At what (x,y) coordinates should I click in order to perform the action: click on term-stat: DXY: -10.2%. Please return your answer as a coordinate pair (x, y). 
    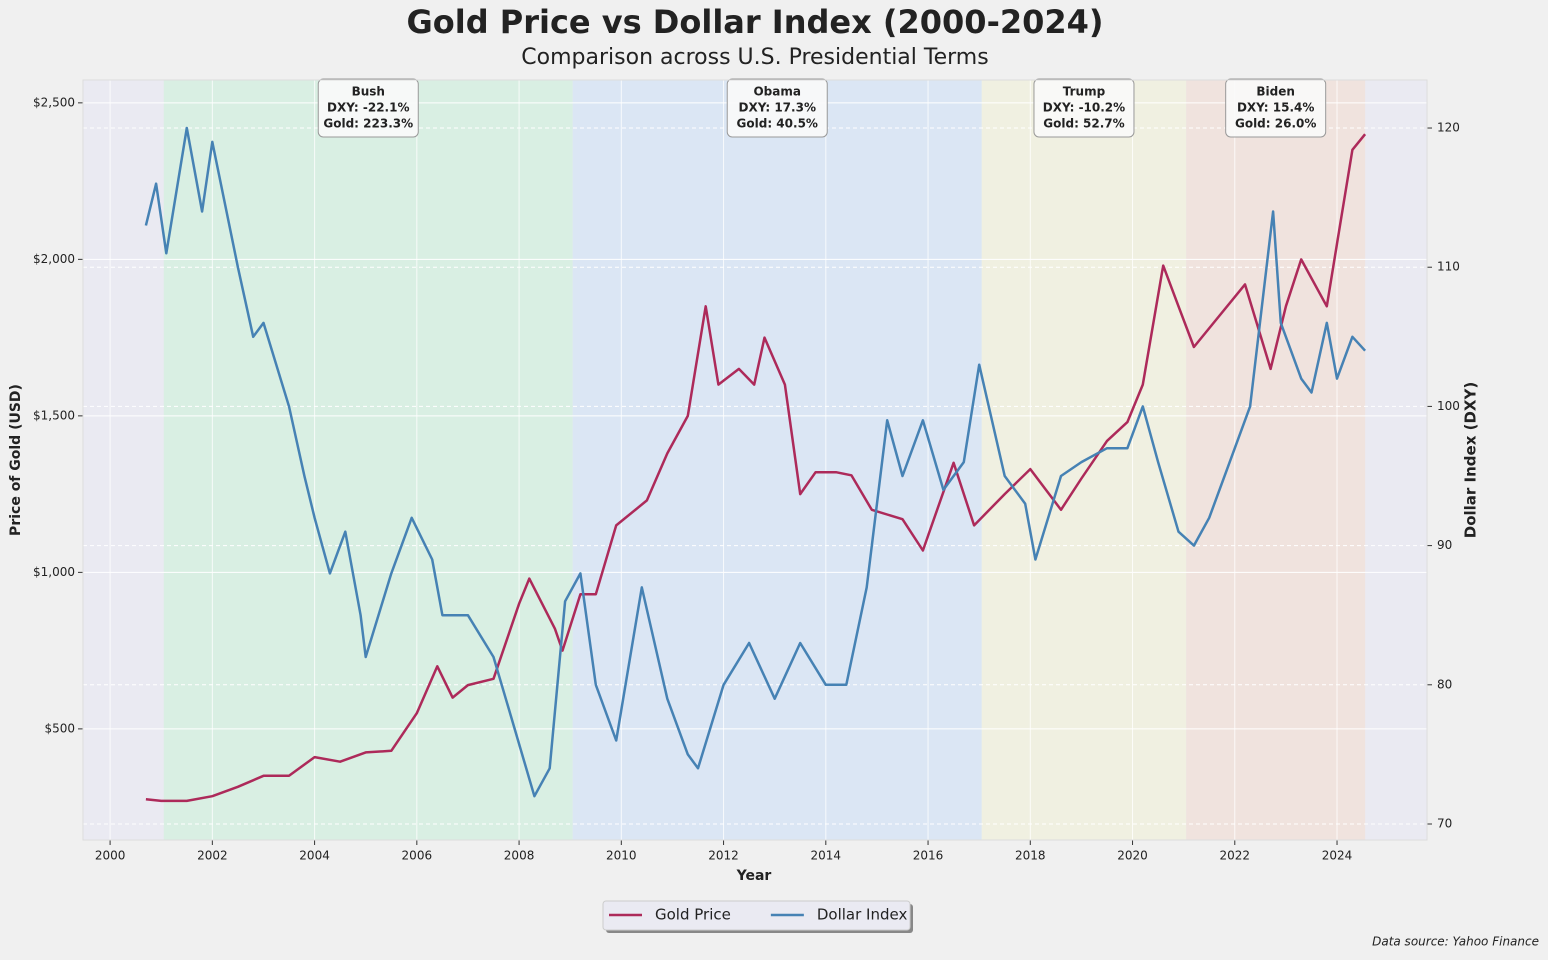
    Looking at the image, I should click on (1084, 108).